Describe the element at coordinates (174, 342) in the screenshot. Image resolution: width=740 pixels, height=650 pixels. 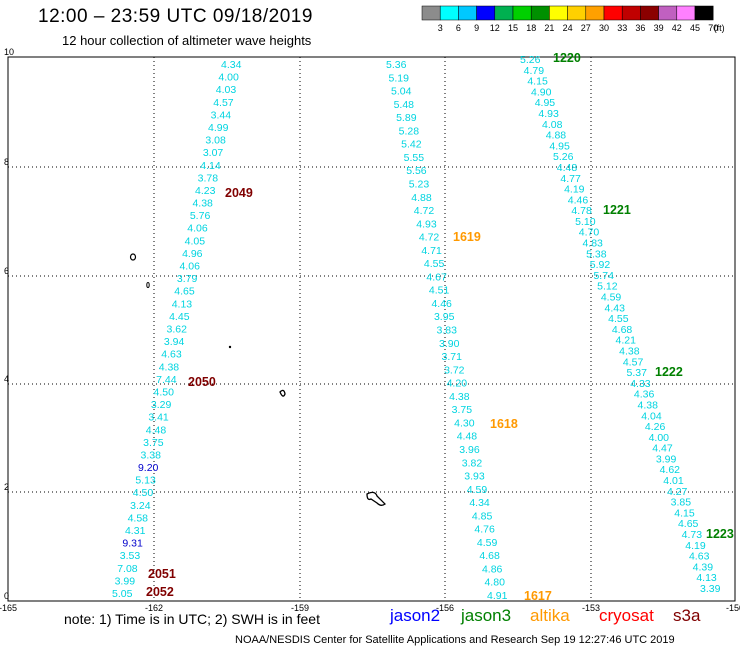
I see `wave-height-value: 3.94` at that location.